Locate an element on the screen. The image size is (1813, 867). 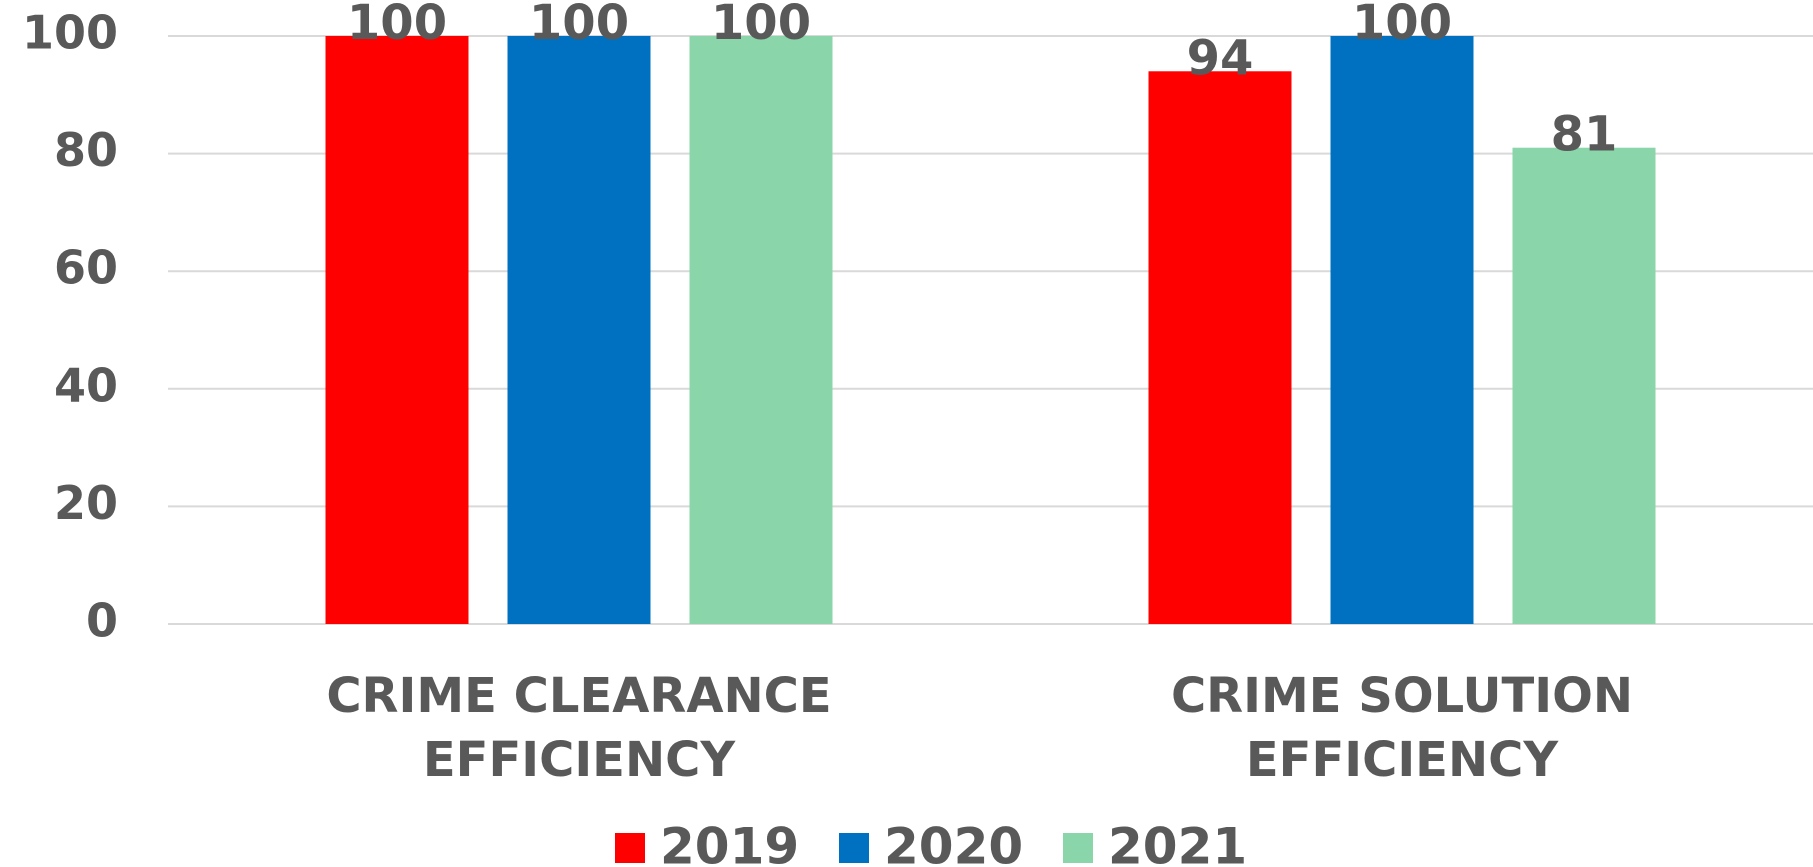
legend-label: 2021 is located at coordinates (1177, 842).